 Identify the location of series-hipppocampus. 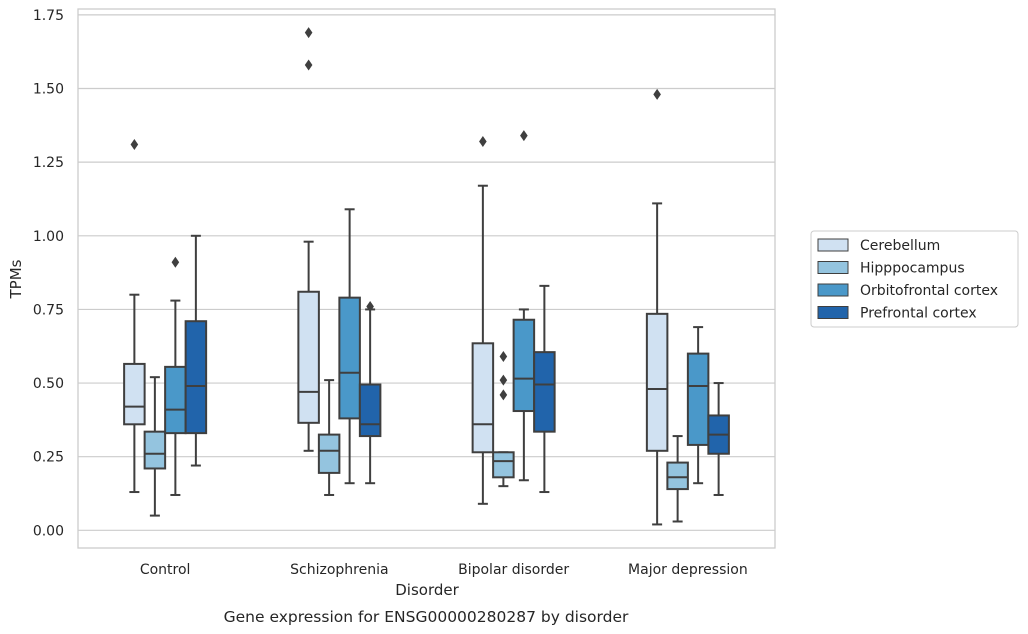
(416, 437).